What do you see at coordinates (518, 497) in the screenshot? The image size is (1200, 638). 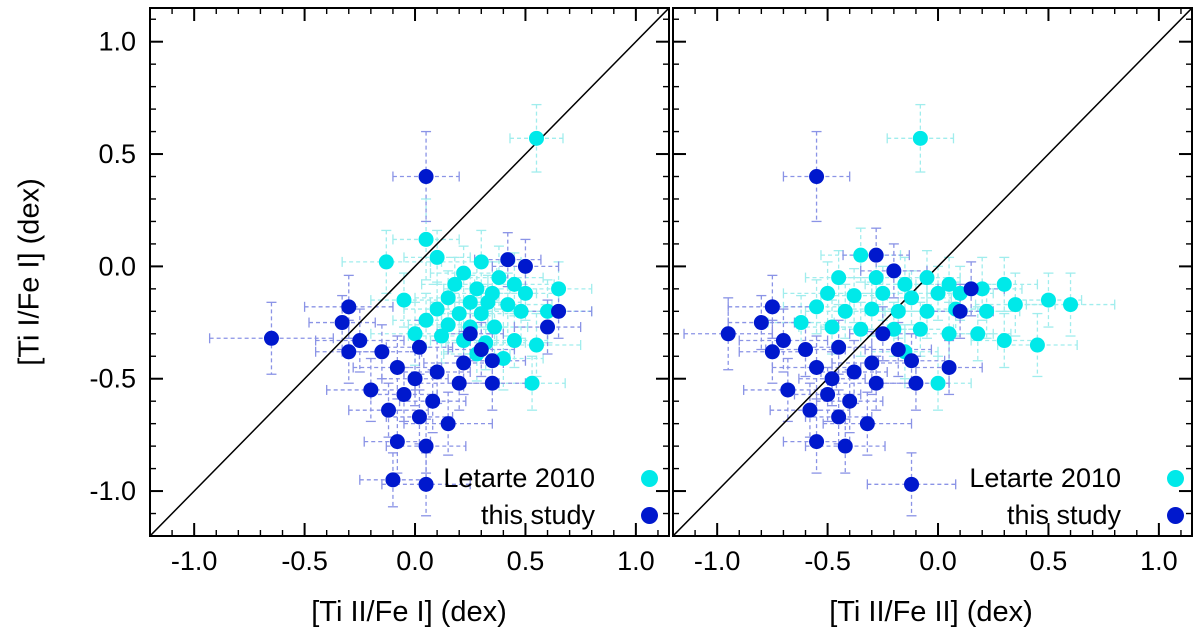 I see `legend-left: Letarte 2010 this study` at bounding box center [518, 497].